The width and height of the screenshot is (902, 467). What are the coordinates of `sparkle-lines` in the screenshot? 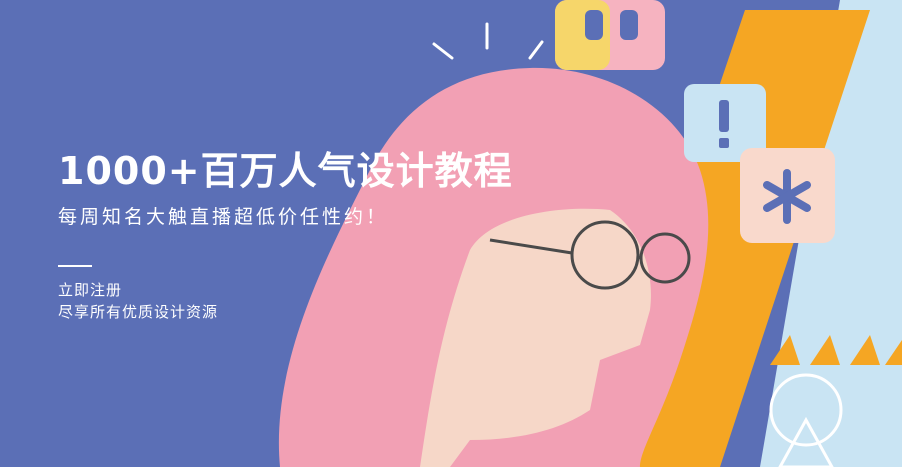 It's located at (488, 41).